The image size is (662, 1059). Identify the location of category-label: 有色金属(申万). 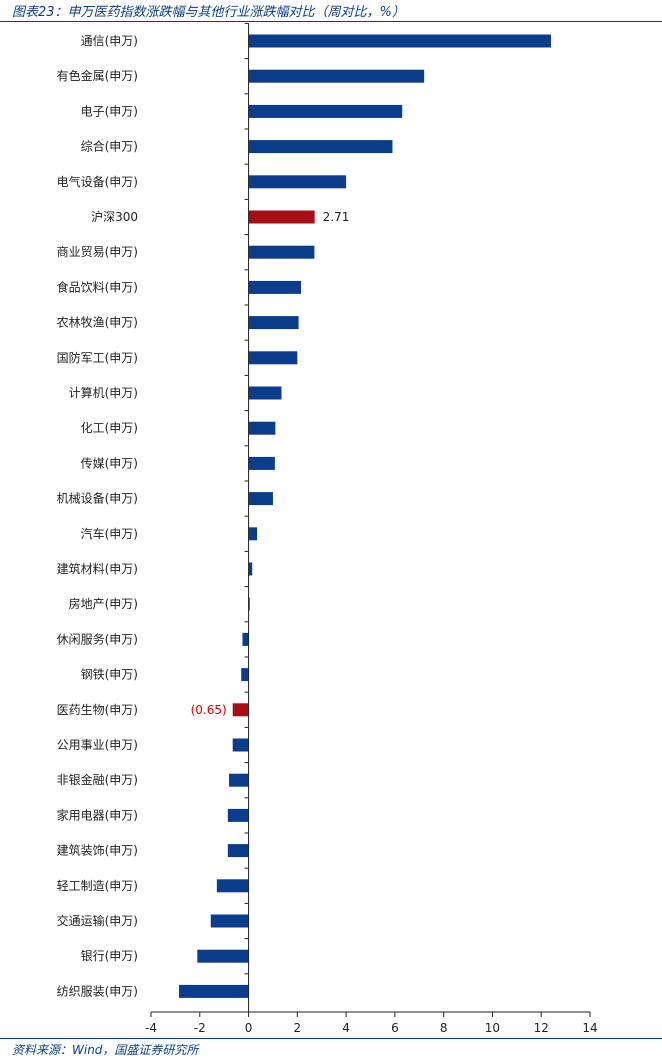
(97, 75).